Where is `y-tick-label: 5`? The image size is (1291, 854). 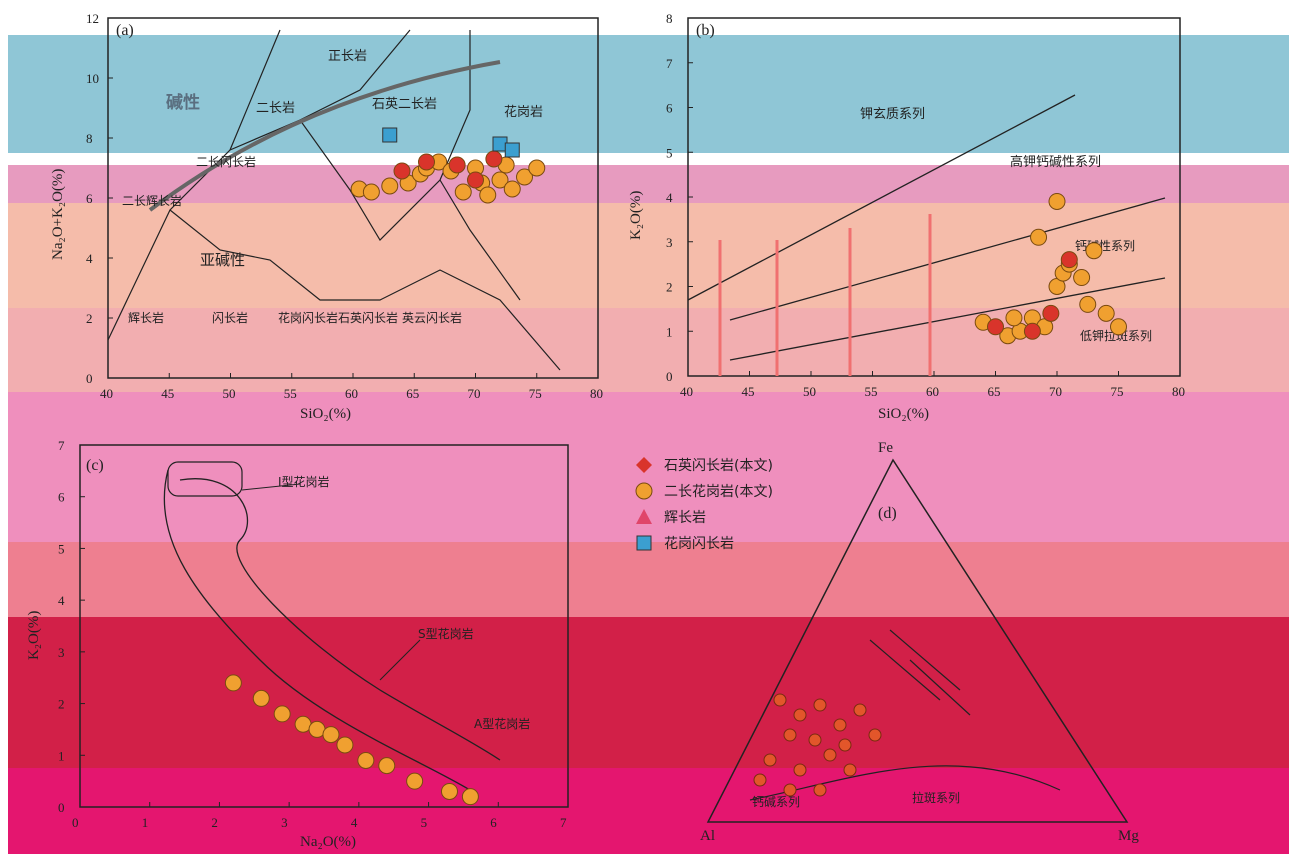 y-tick-label: 5 is located at coordinates (61, 548).